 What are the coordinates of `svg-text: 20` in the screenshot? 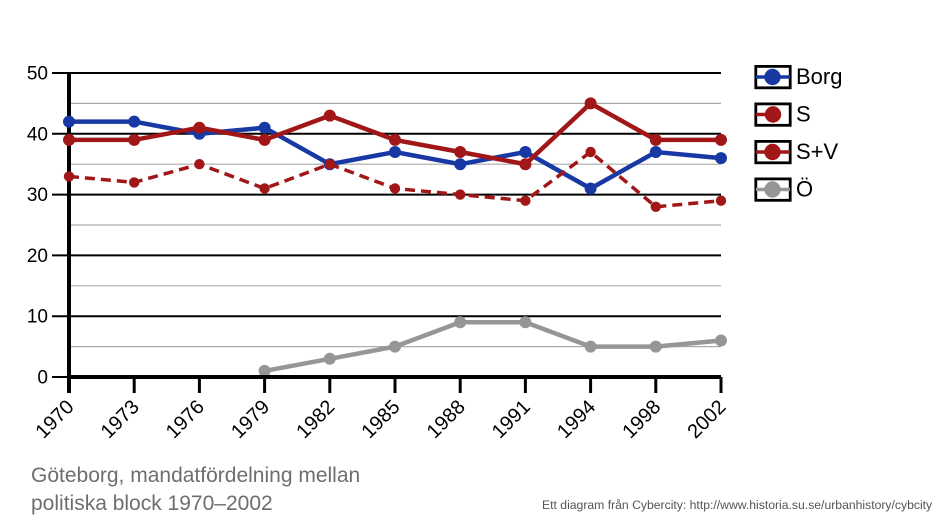 It's located at (37, 256).